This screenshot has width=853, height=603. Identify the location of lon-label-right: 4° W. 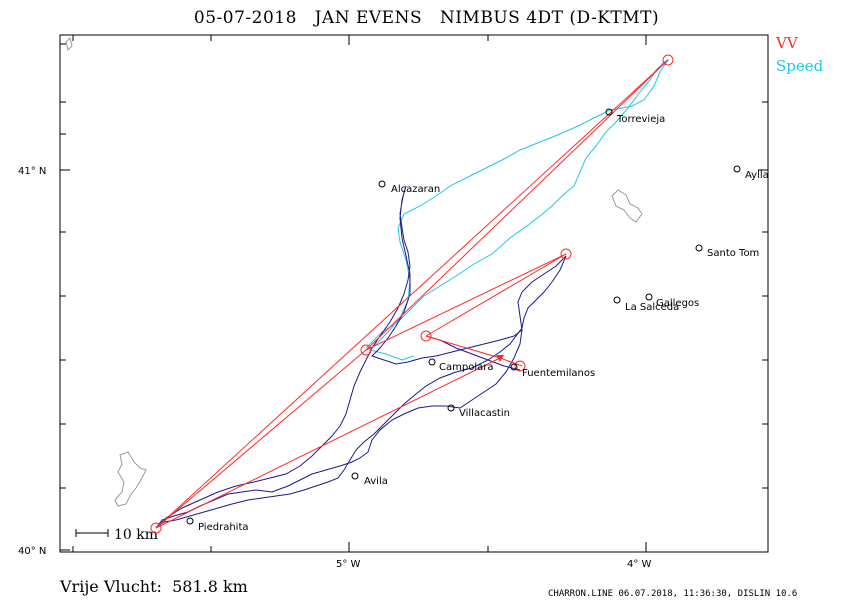
(639, 564).